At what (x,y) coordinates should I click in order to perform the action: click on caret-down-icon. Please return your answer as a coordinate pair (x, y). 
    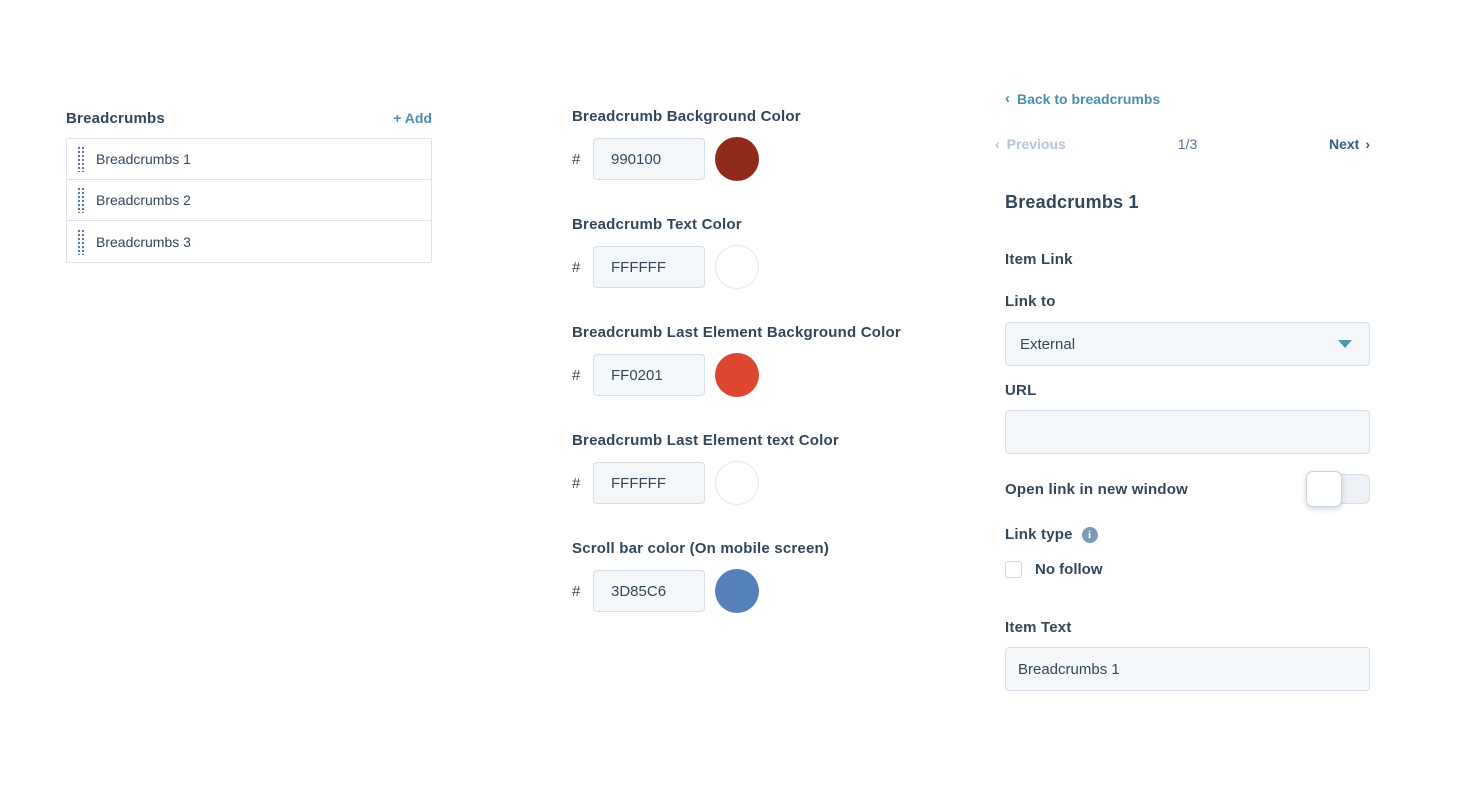
    Looking at the image, I should click on (1345, 344).